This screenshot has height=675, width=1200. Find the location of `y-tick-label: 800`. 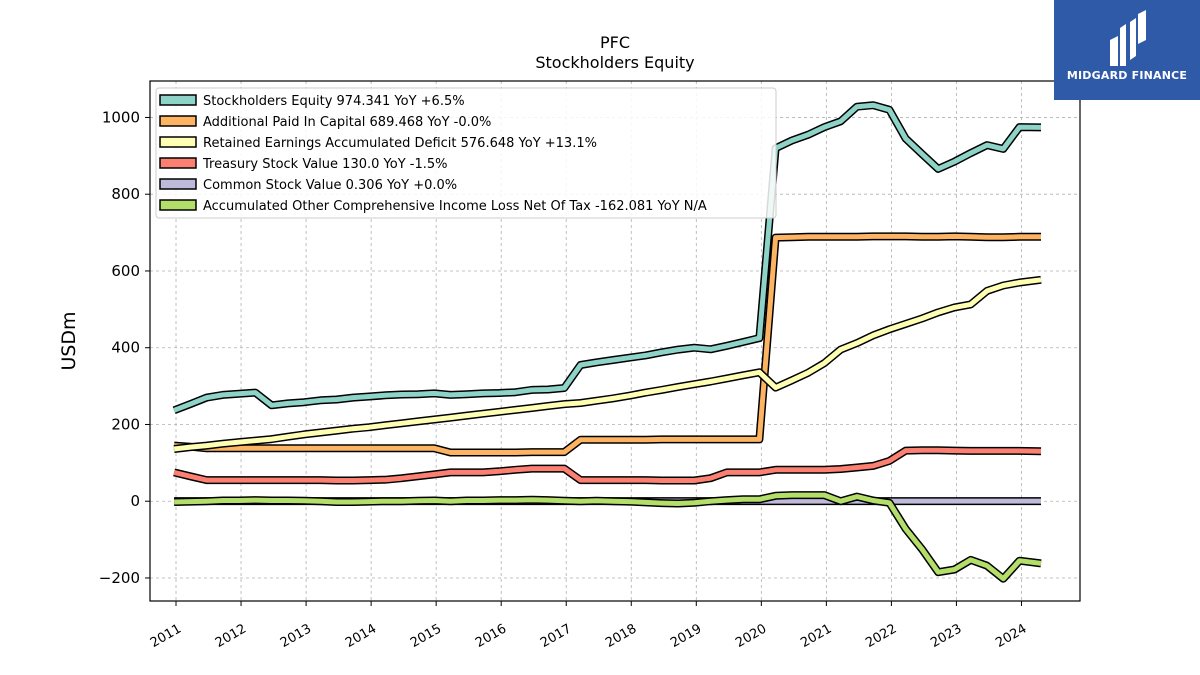

y-tick-label: 800 is located at coordinates (125, 194).